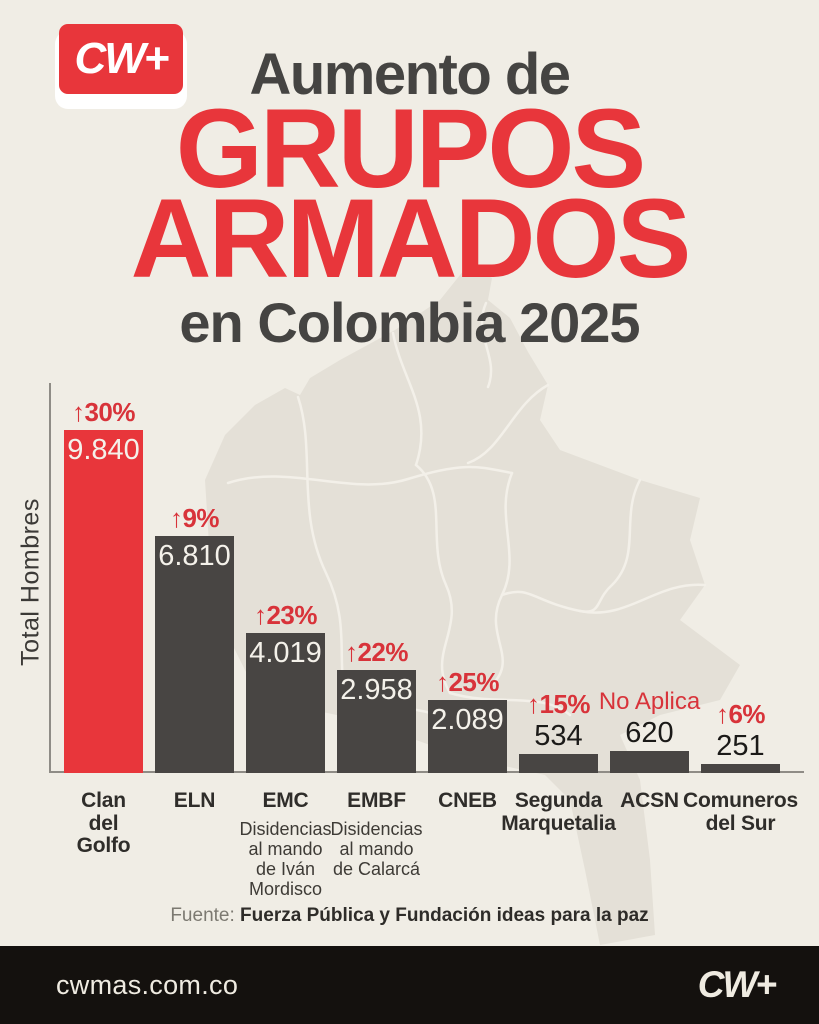 The width and height of the screenshot is (819, 1024). I want to click on title-line-2: GRUPOS, so click(410, 148).